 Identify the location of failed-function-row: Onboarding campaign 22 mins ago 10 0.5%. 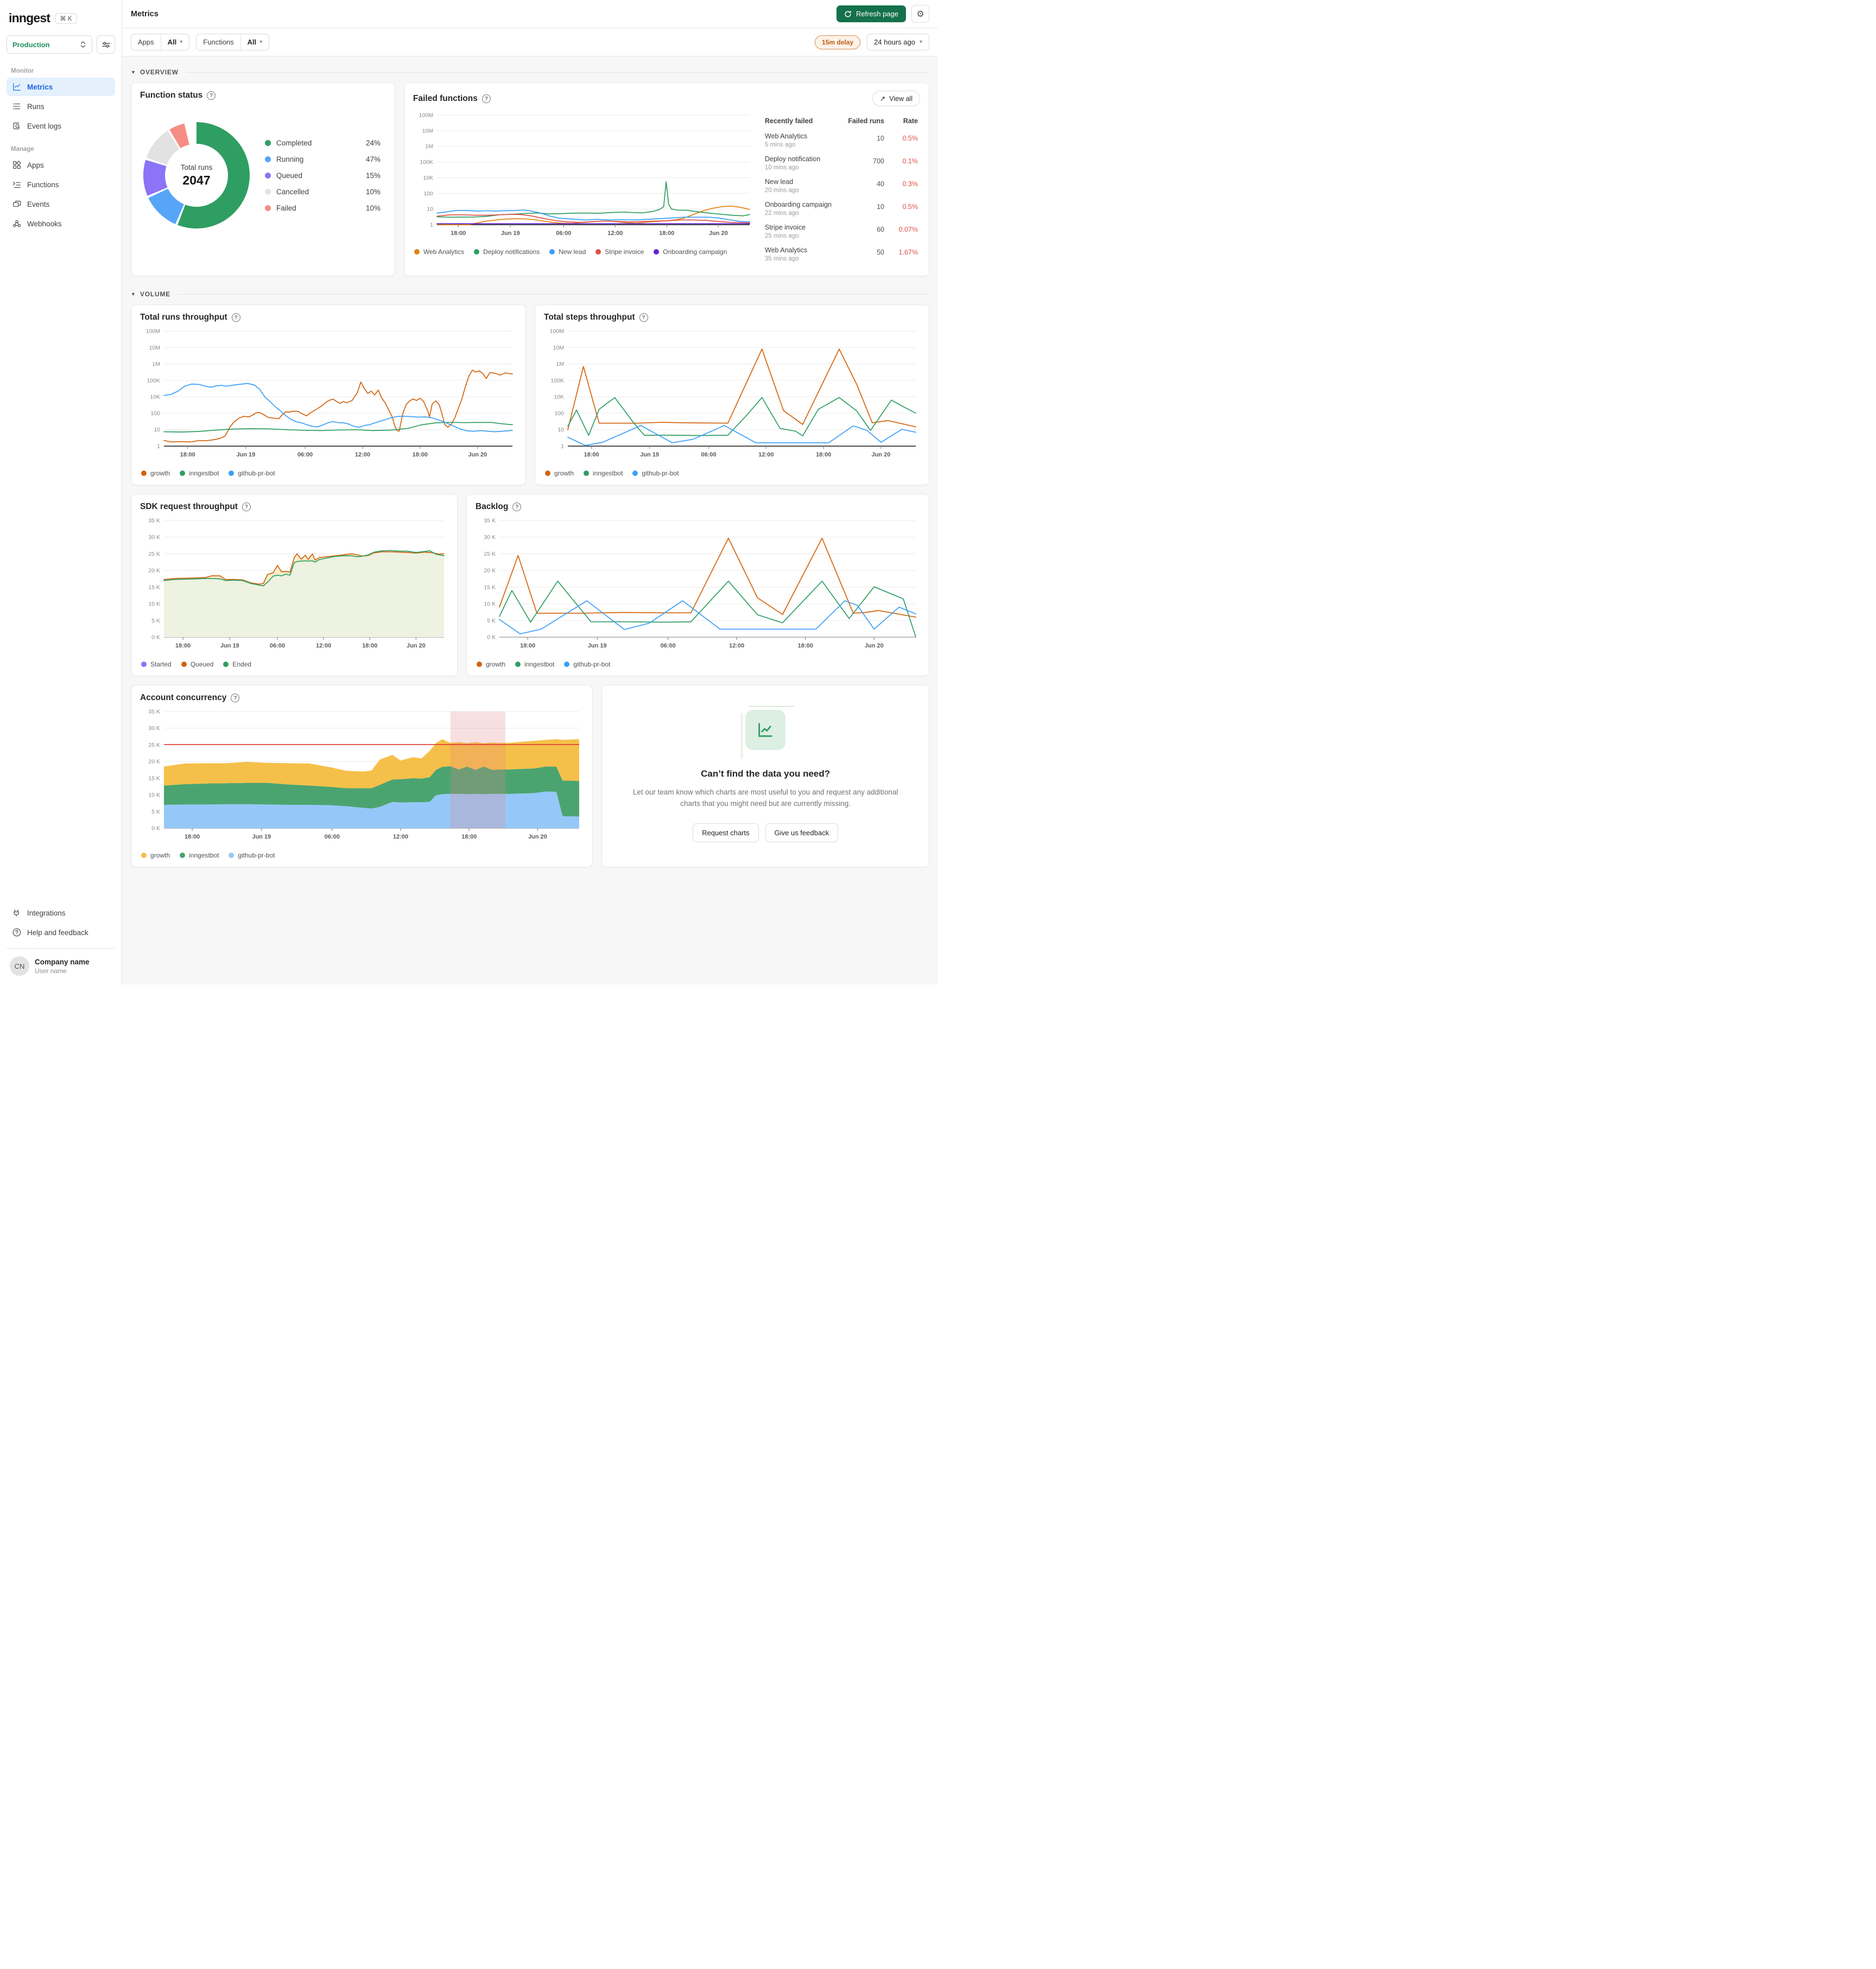
(841, 209).